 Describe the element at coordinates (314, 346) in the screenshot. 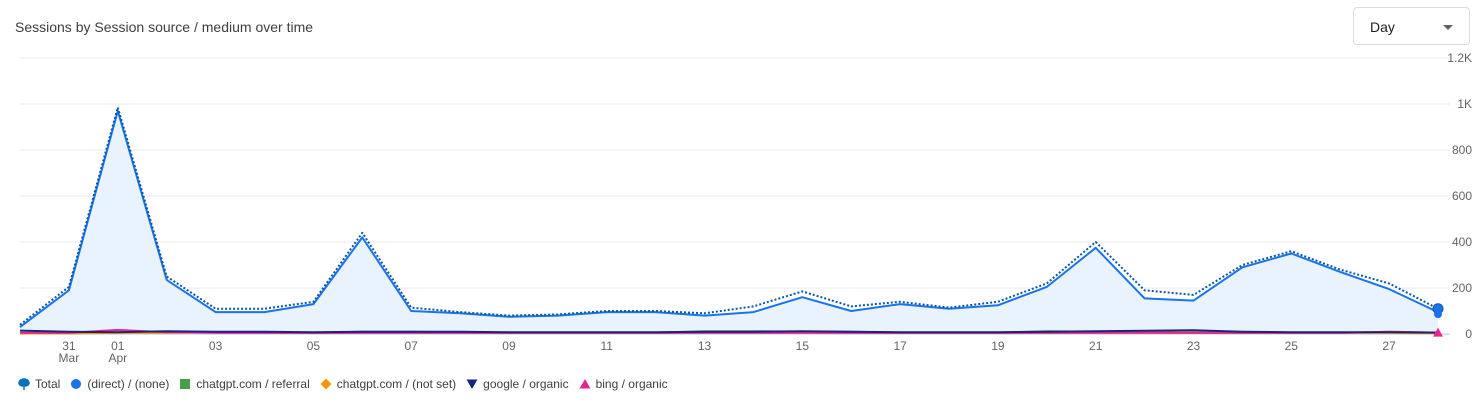

I see `x-tick-label: 05` at that location.